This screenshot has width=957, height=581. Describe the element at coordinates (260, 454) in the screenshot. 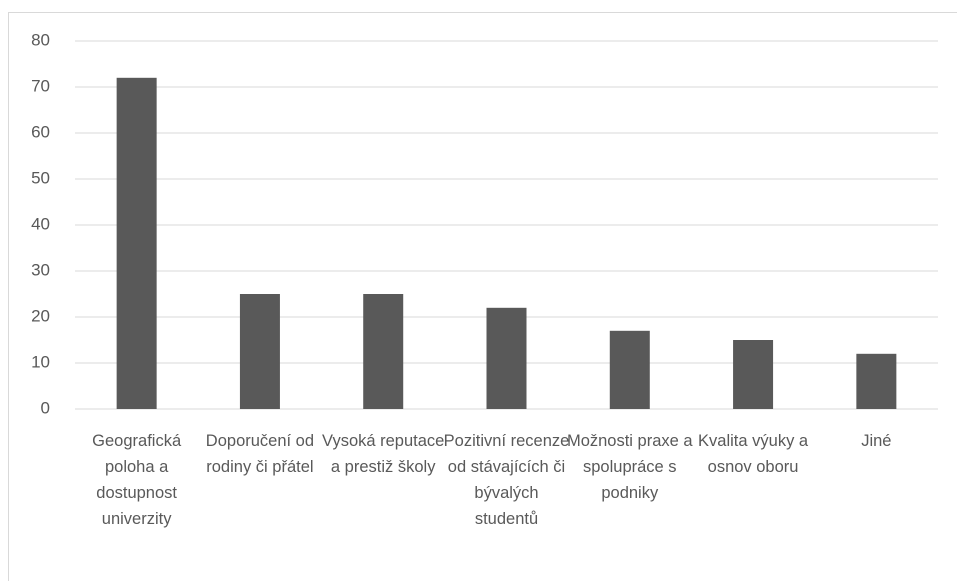

I see `x-tick-label: Doporučení od rodiny či přátel` at that location.